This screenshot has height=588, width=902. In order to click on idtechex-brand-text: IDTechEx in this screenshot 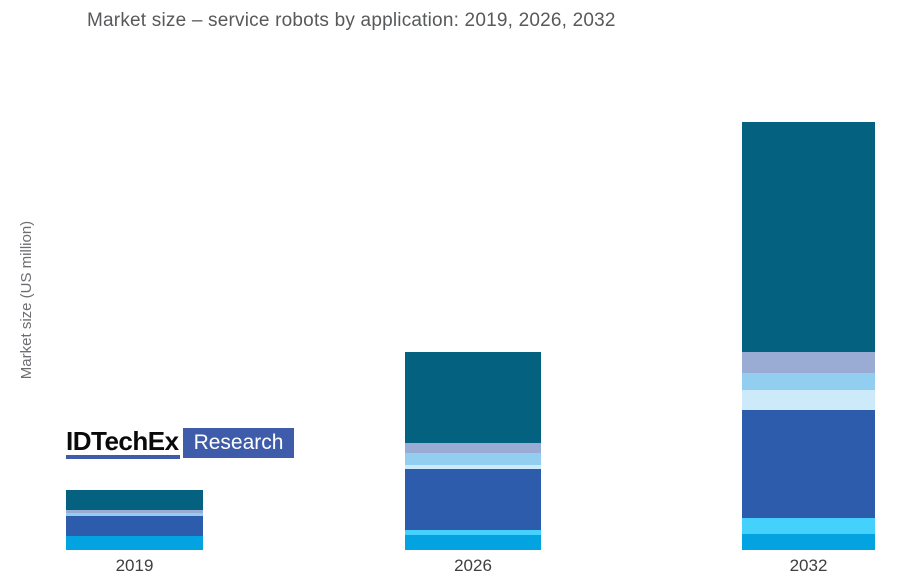, I will do `click(122, 441)`.